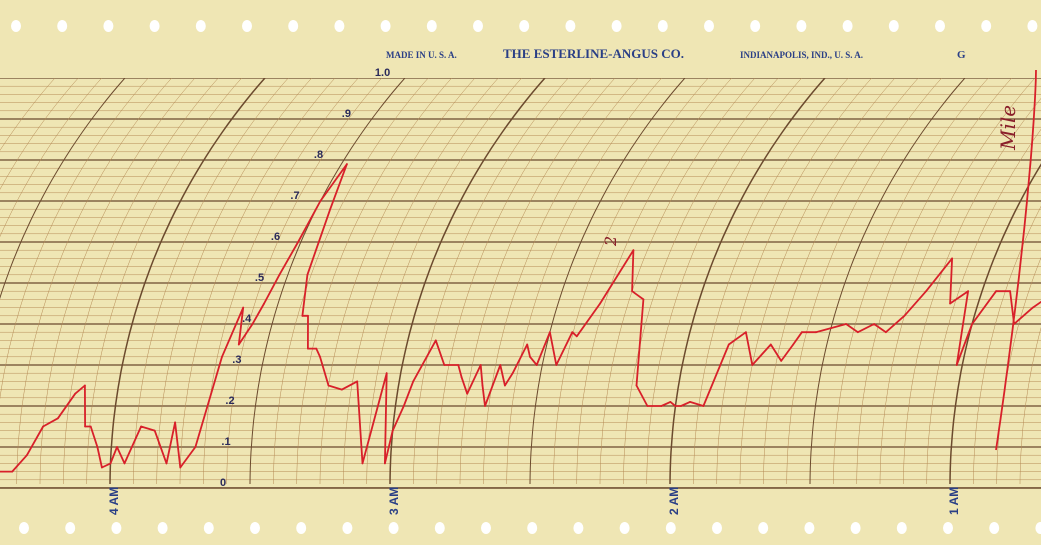 Image resolution: width=1041 pixels, height=545 pixels. I want to click on company-name: THE ESTERLINE-ANGUS CO., so click(593, 53).